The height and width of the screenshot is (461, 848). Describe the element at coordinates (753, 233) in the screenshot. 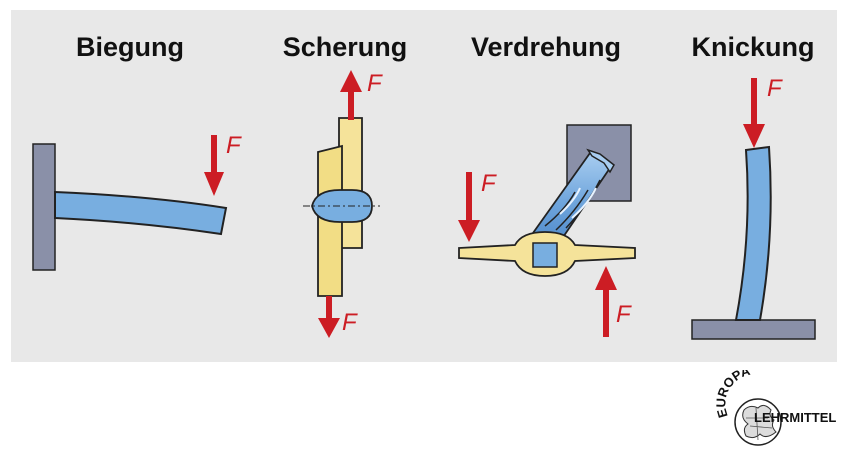

I see `buckling-column` at that location.